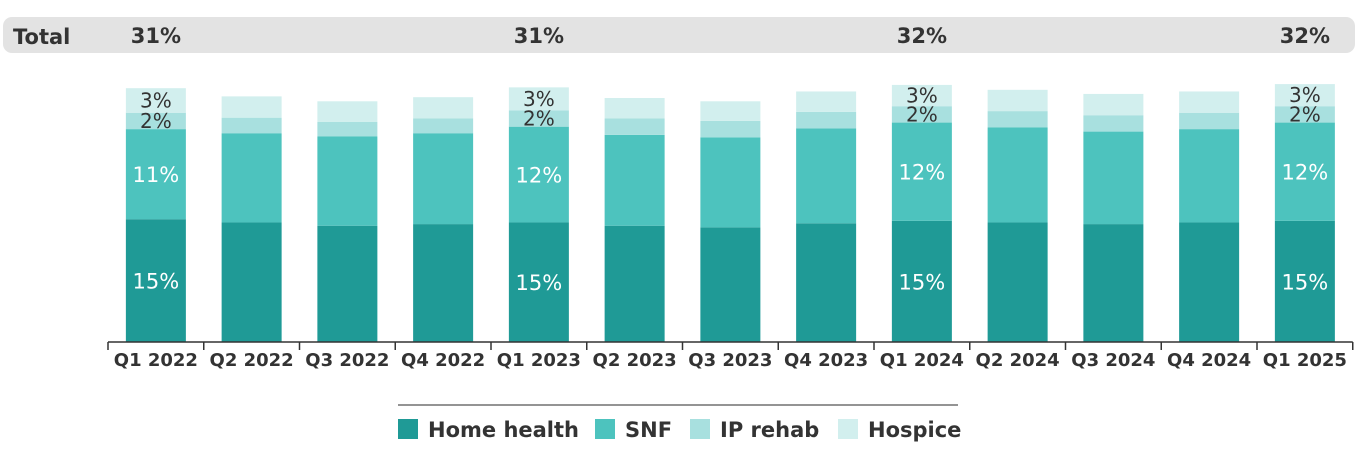 The height and width of the screenshot is (453, 1358). I want to click on bar-segment-home-health-q2-2023, so click(634, 283).